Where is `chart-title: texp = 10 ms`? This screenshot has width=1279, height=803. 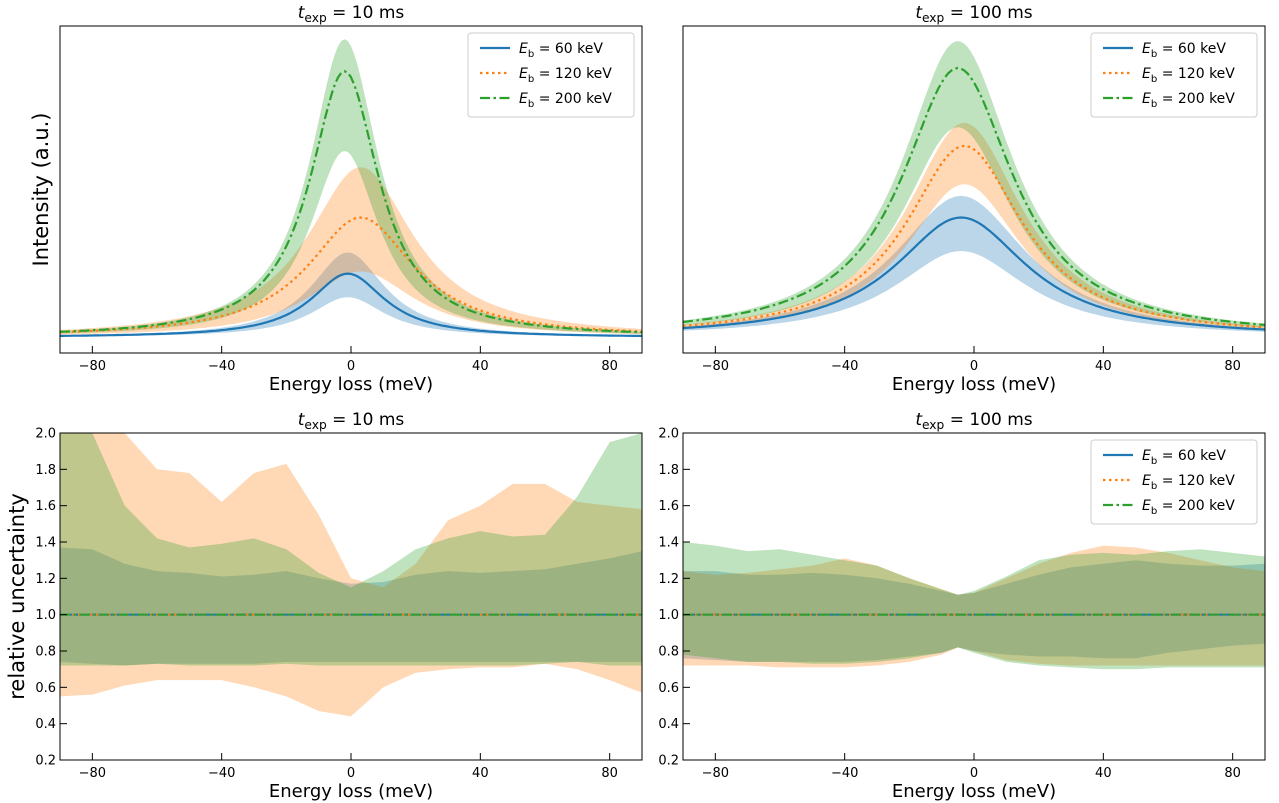
chart-title: texp = 10 ms is located at coordinates (351, 421).